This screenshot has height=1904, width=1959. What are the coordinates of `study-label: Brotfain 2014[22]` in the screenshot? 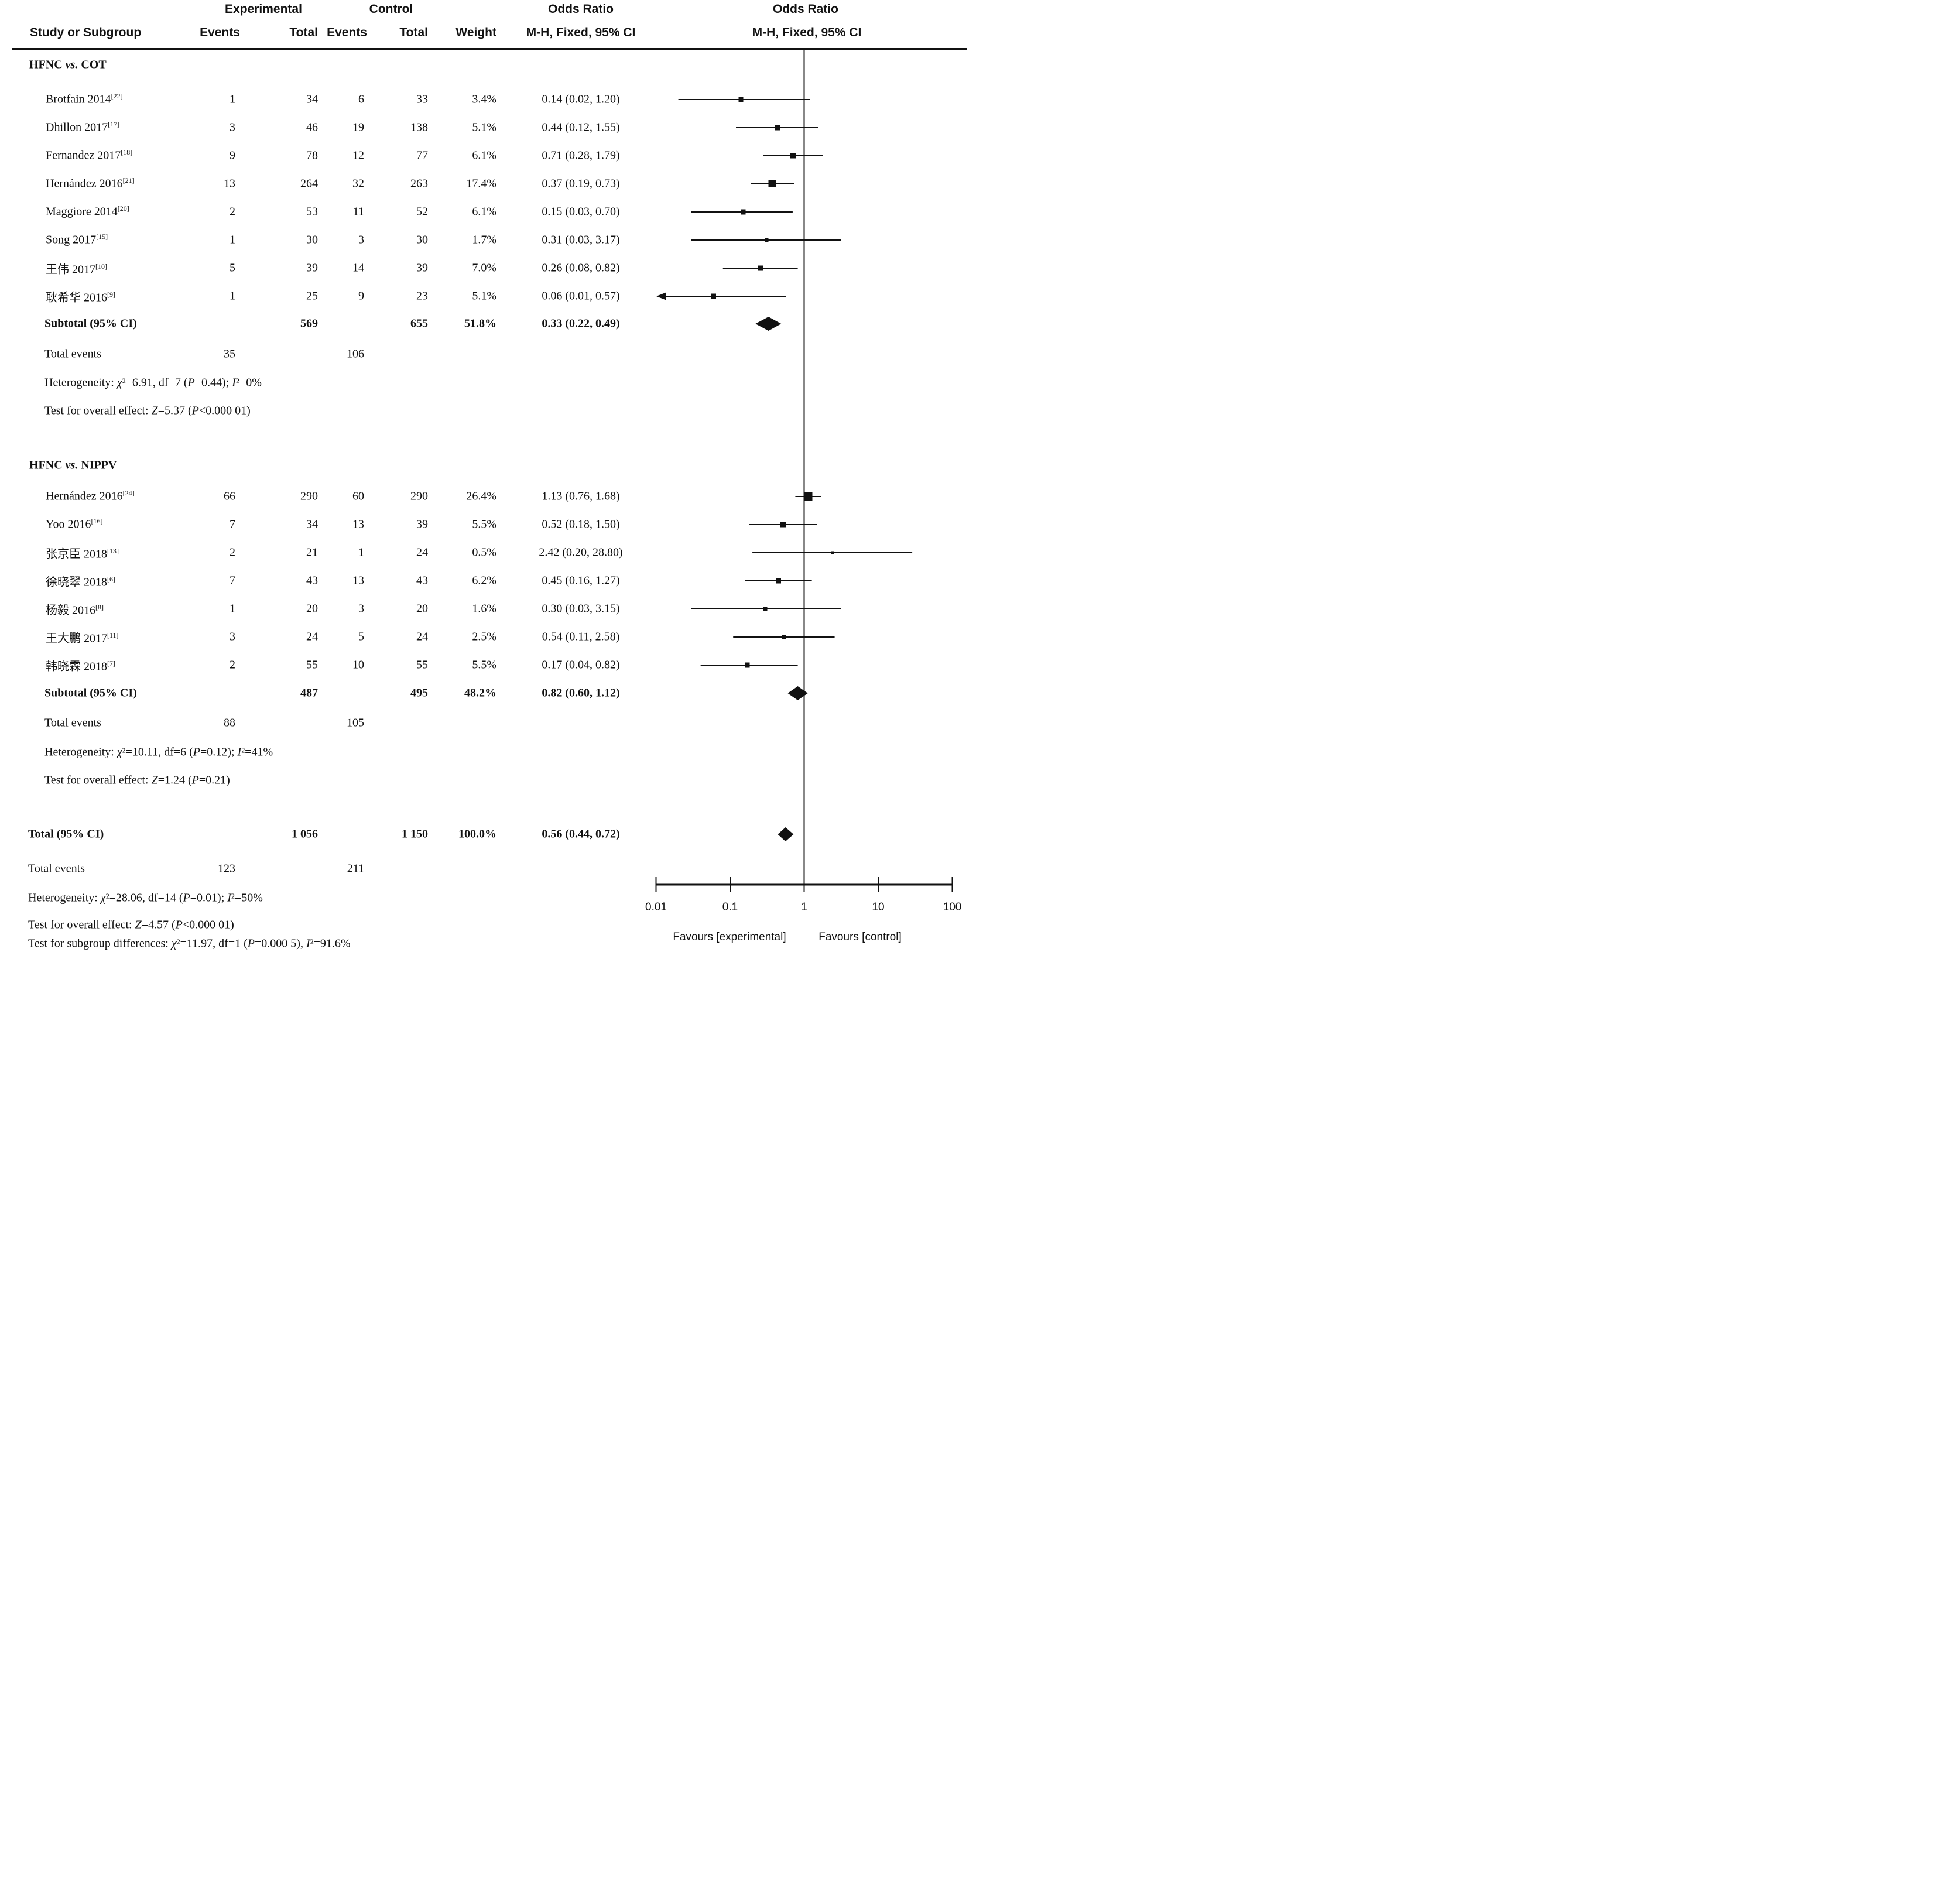 It's located at (84, 98).